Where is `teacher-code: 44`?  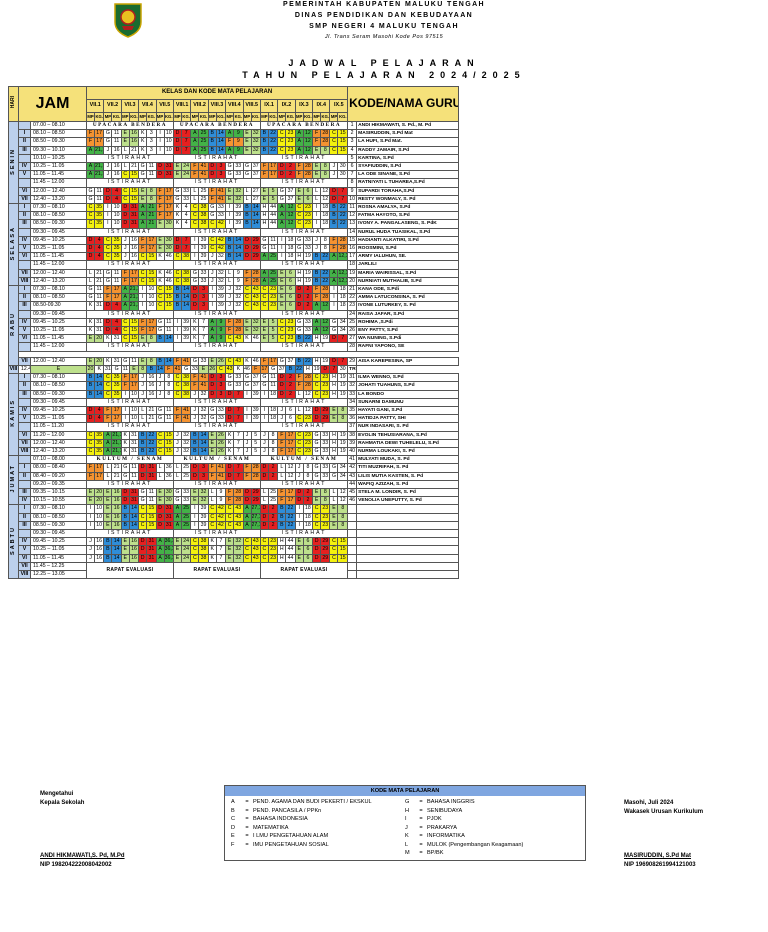
teacher-code: 44 is located at coordinates (290, 550).